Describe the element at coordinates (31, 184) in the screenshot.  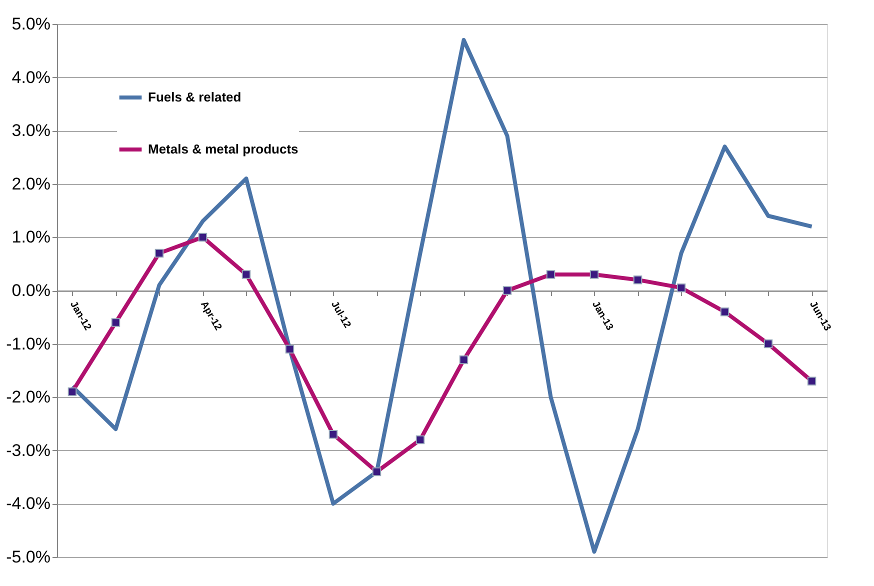
I see `y-tick-label: 2.0%` at that location.